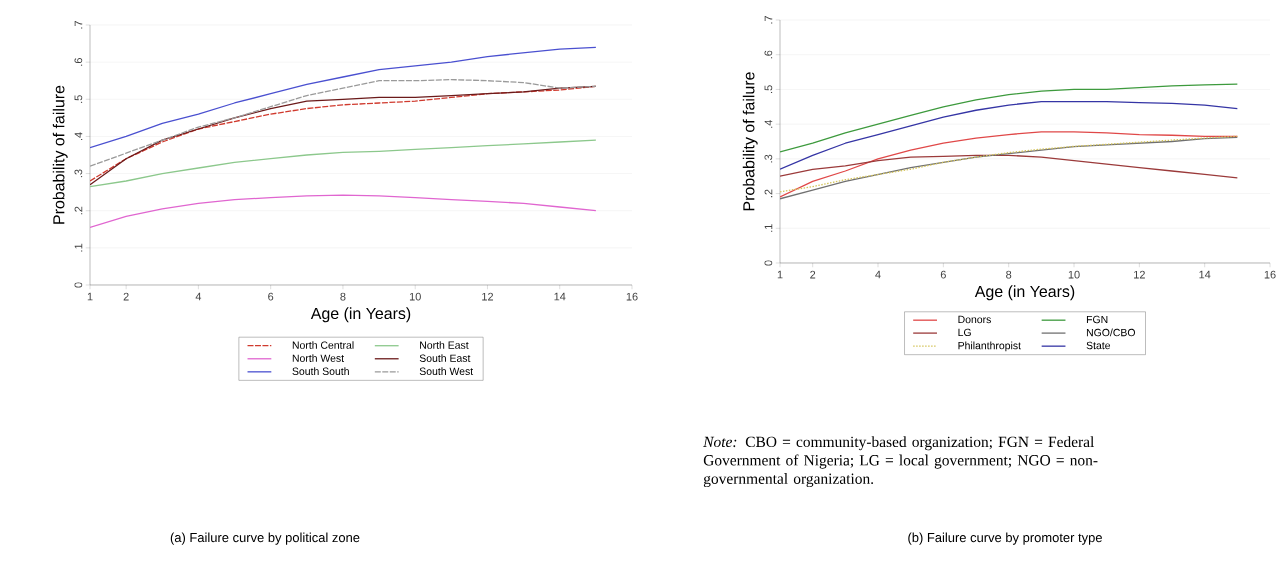 The height and width of the screenshot is (564, 1286). Describe the element at coordinates (900, 462) in the screenshot. I see `text: Note: CBO = community-based organization; FGN = Federal Government of Nigeria; LG = local government; NGO = non-governmental organization.` at that location.